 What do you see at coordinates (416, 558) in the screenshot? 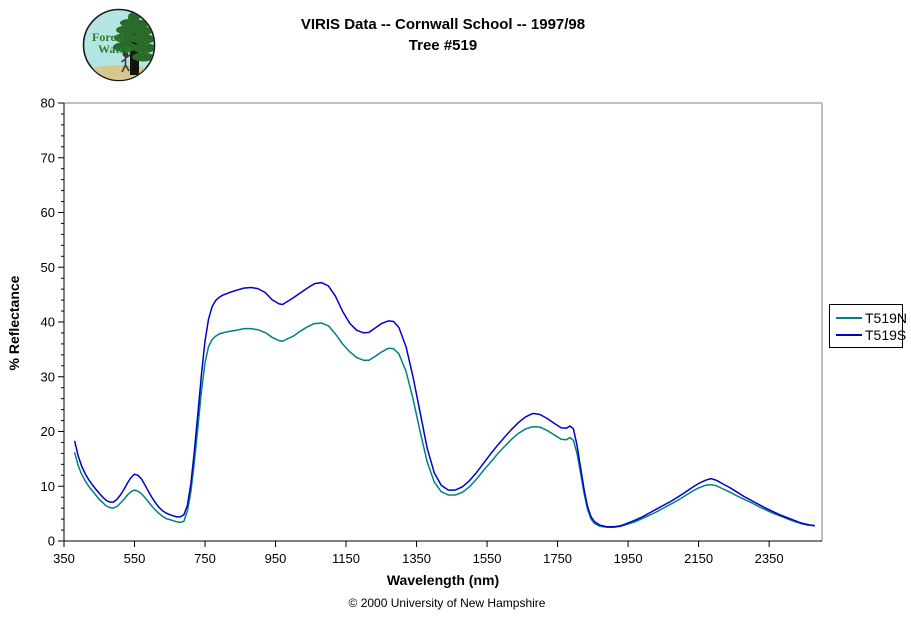
I see `x-tick-label: 1350` at bounding box center [416, 558].